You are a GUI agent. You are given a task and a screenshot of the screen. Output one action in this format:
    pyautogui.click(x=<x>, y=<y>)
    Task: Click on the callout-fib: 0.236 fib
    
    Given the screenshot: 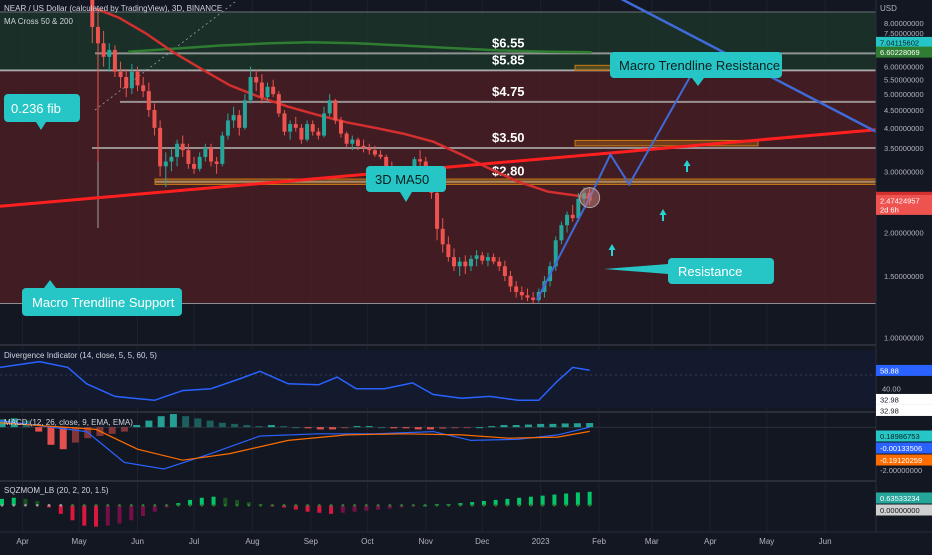 What is the action you would take?
    pyautogui.click(x=42, y=112)
    